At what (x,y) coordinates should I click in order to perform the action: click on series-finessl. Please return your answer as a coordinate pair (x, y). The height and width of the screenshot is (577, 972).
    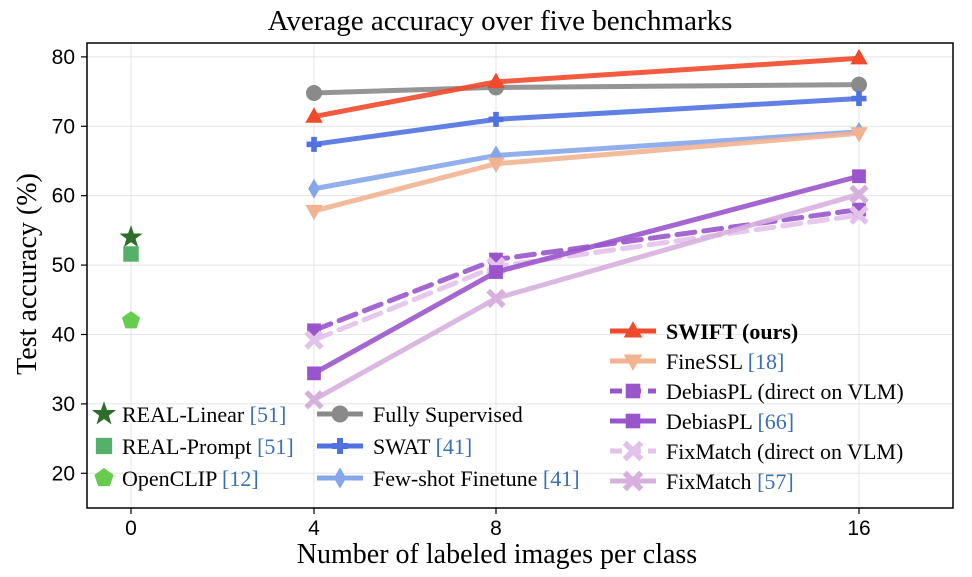
    Looking at the image, I should click on (586, 174).